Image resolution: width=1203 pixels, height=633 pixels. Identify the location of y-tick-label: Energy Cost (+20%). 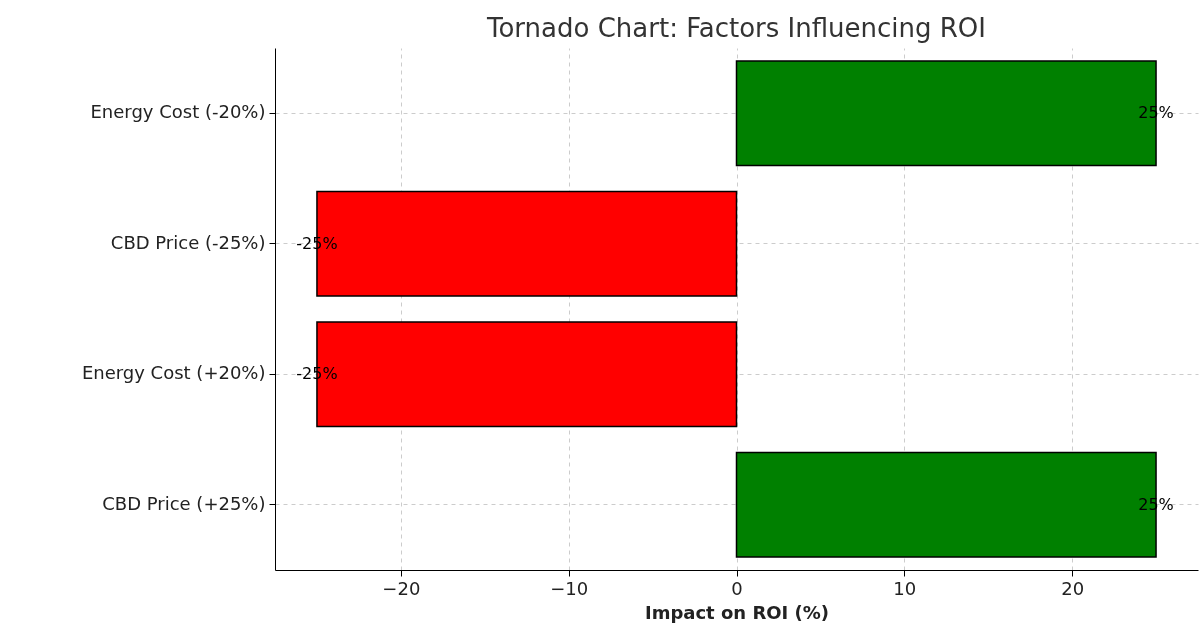
(173, 373).